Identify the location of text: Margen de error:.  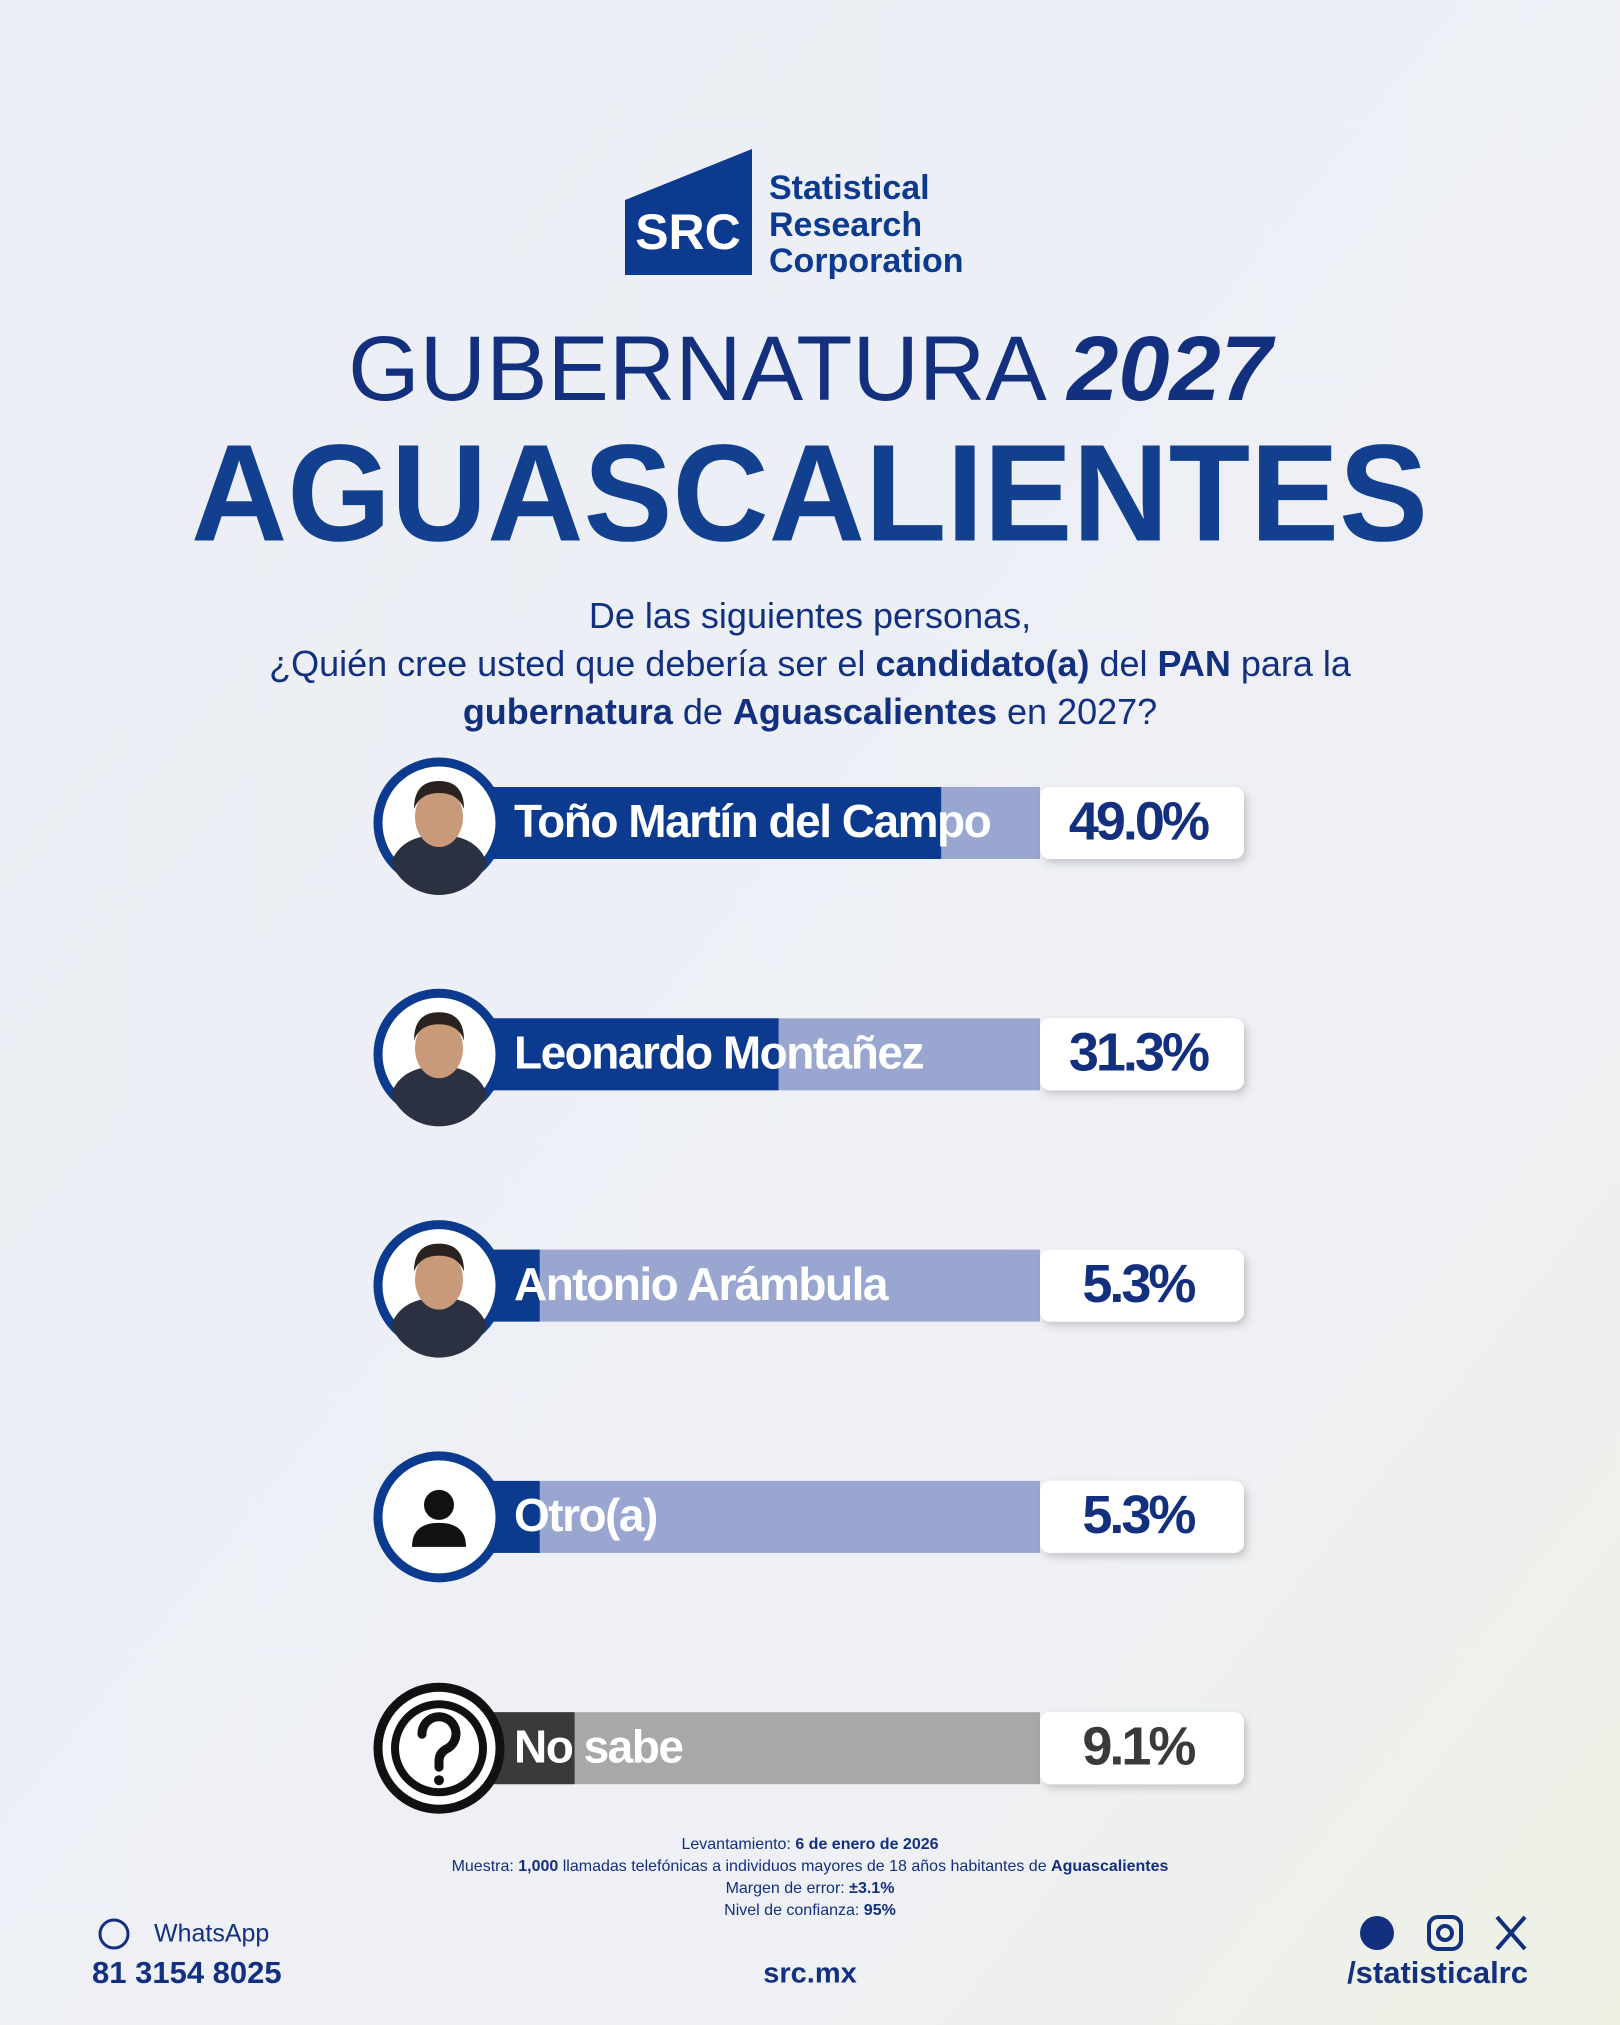
(788, 1888).